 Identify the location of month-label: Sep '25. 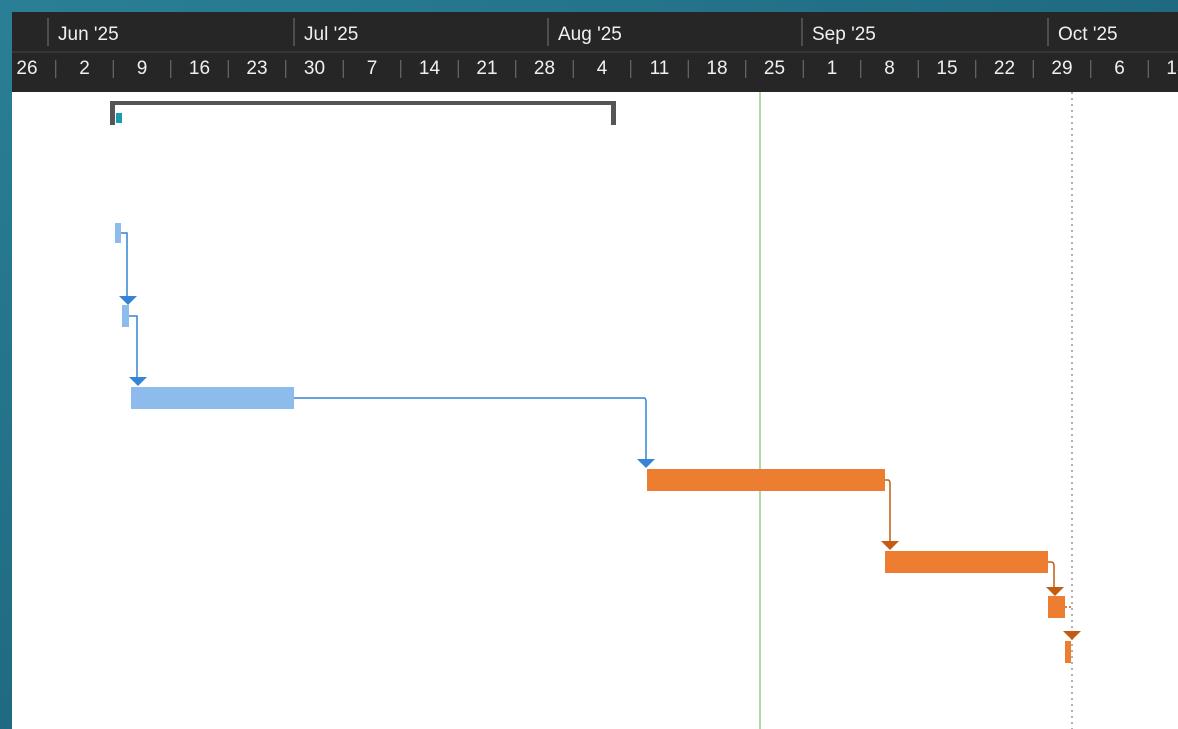
(844, 34).